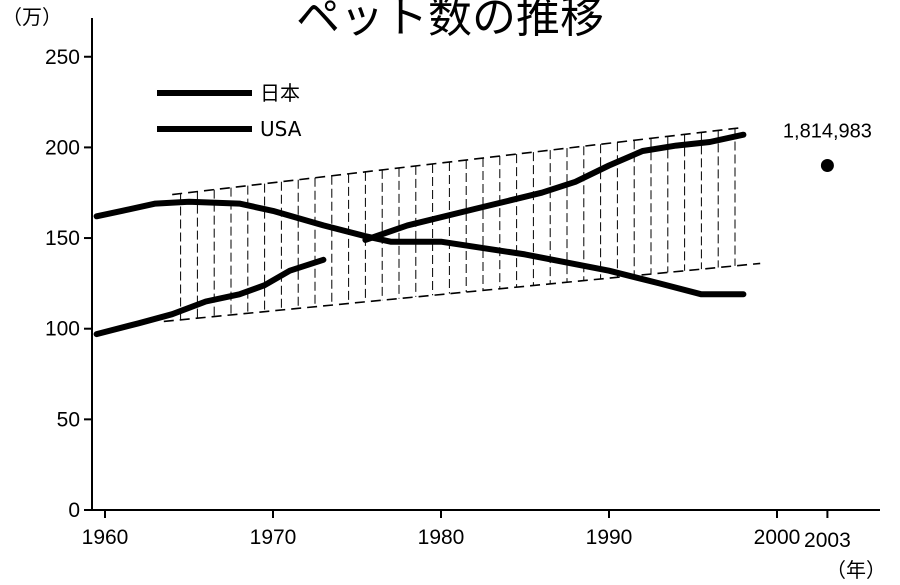 This screenshot has width=900, height=585. What do you see at coordinates (441, 537) in the screenshot?
I see `x-tick-label: 1980` at bounding box center [441, 537].